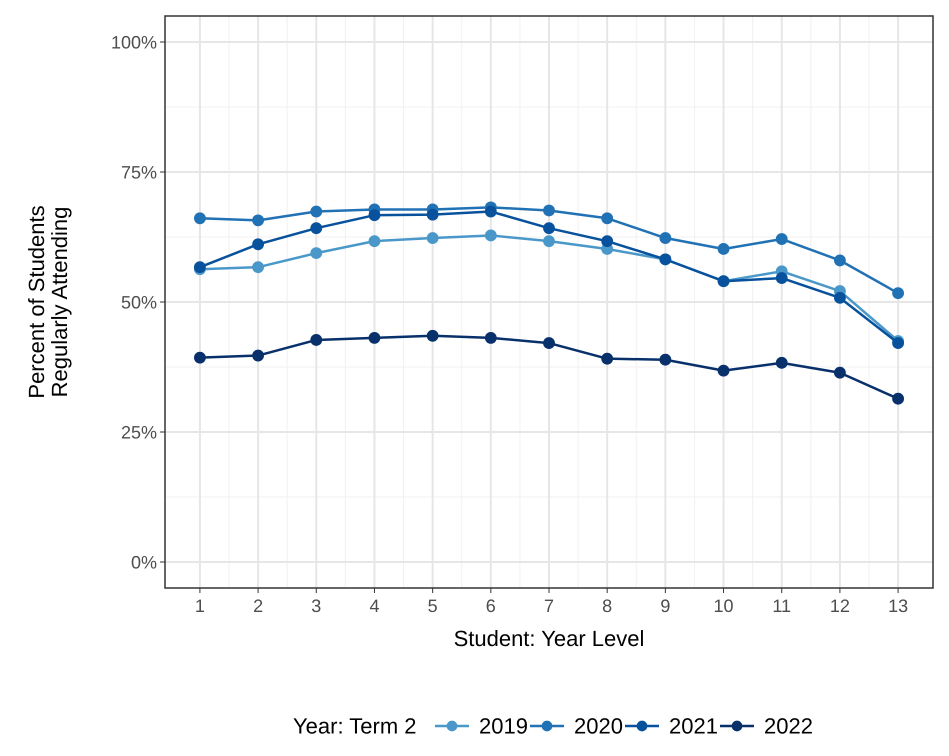 This screenshot has width=949, height=756. I want to click on x-tick-label: 7, so click(549, 606).